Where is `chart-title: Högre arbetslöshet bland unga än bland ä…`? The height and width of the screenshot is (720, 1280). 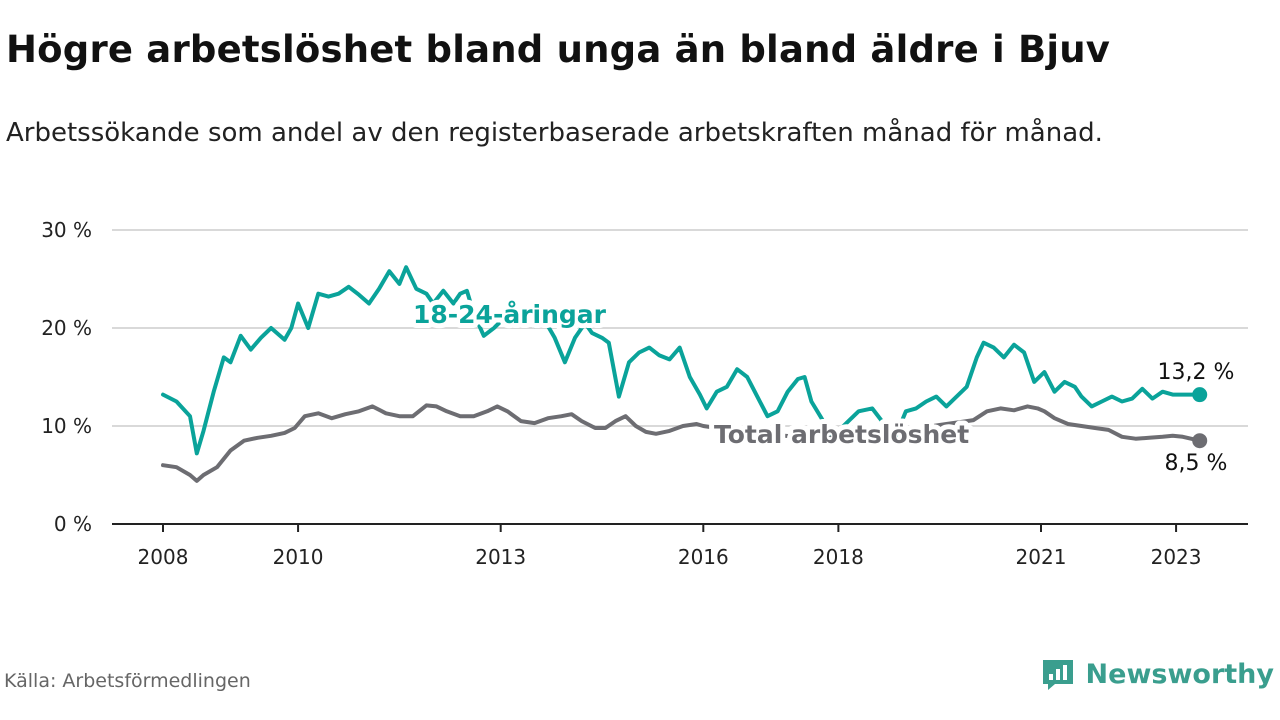 chart-title: Högre arbetslöshet bland unga än bland ä… is located at coordinates (558, 49).